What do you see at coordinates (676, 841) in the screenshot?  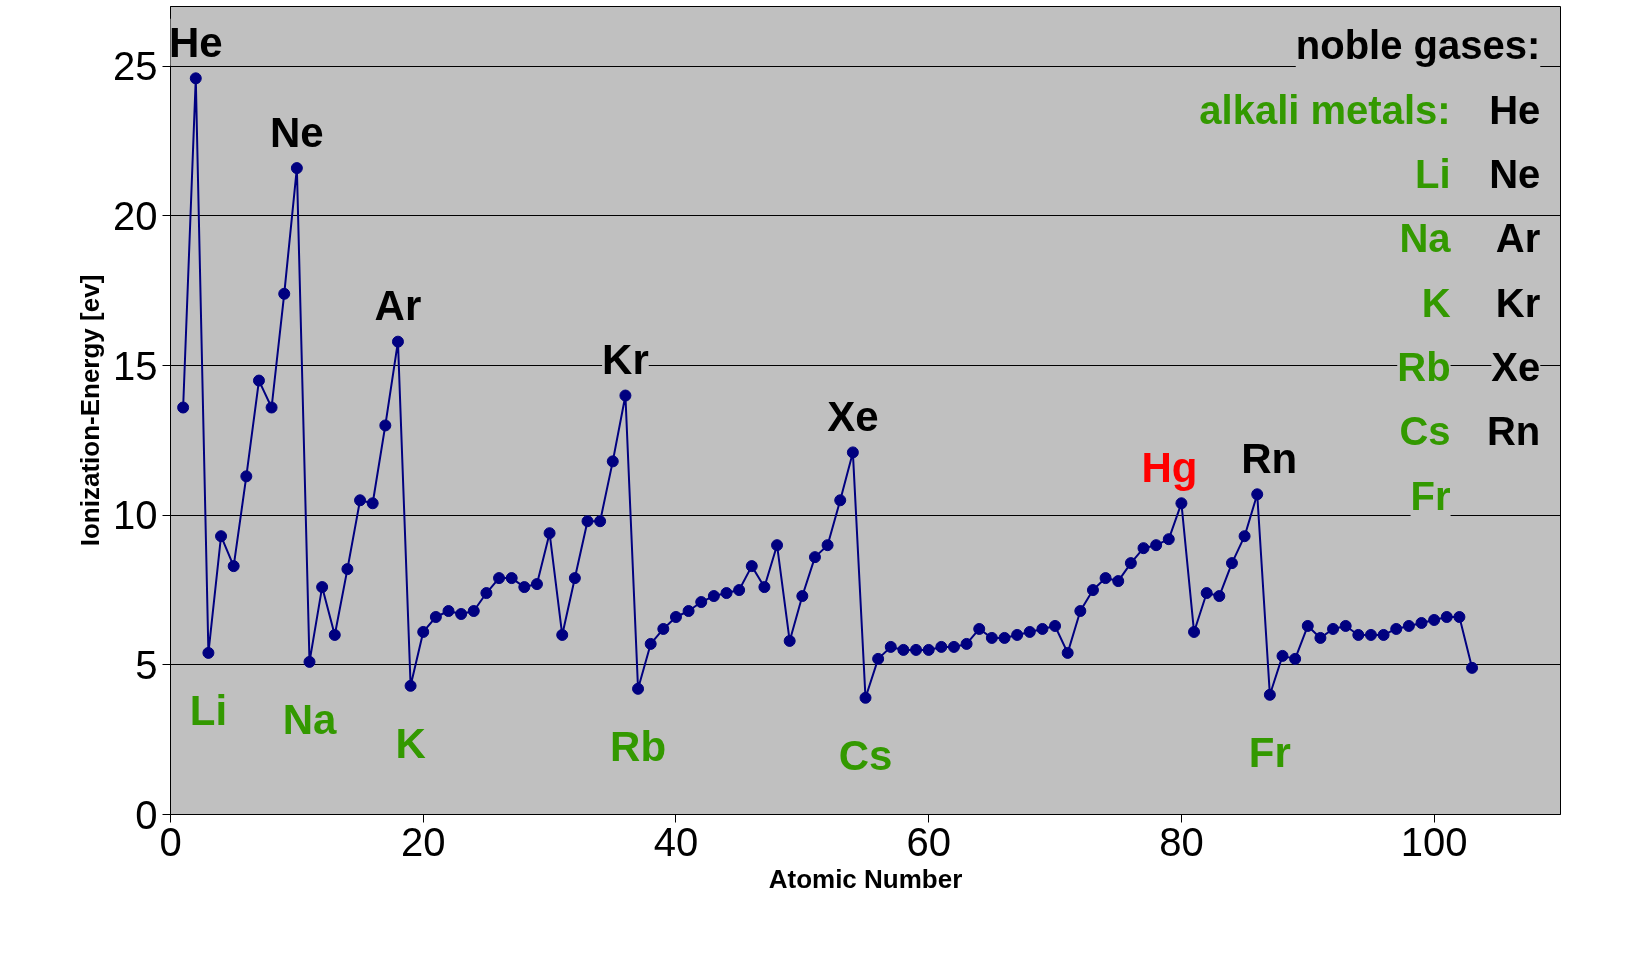 I see `x-tick-label: 40` at bounding box center [676, 841].